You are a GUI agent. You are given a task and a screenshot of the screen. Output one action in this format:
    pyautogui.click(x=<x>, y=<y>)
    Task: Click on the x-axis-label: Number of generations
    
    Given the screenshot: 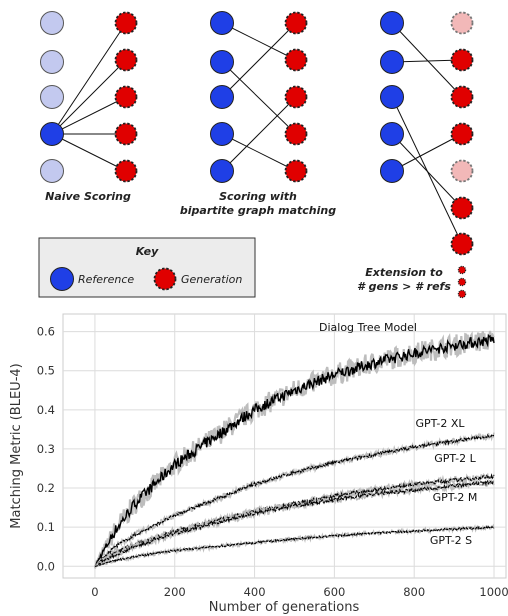 What is the action you would take?
    pyautogui.click(x=284, y=607)
    